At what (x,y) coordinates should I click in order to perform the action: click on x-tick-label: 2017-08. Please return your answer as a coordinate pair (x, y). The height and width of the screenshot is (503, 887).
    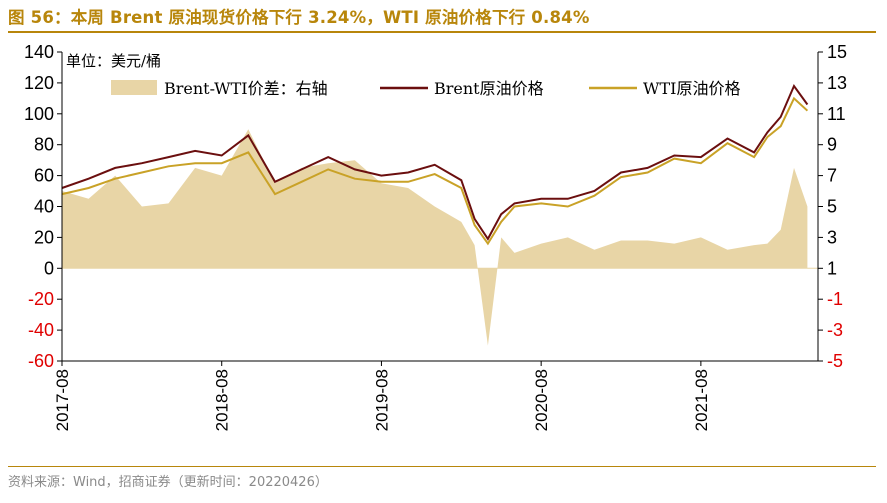
    Looking at the image, I should click on (62, 400).